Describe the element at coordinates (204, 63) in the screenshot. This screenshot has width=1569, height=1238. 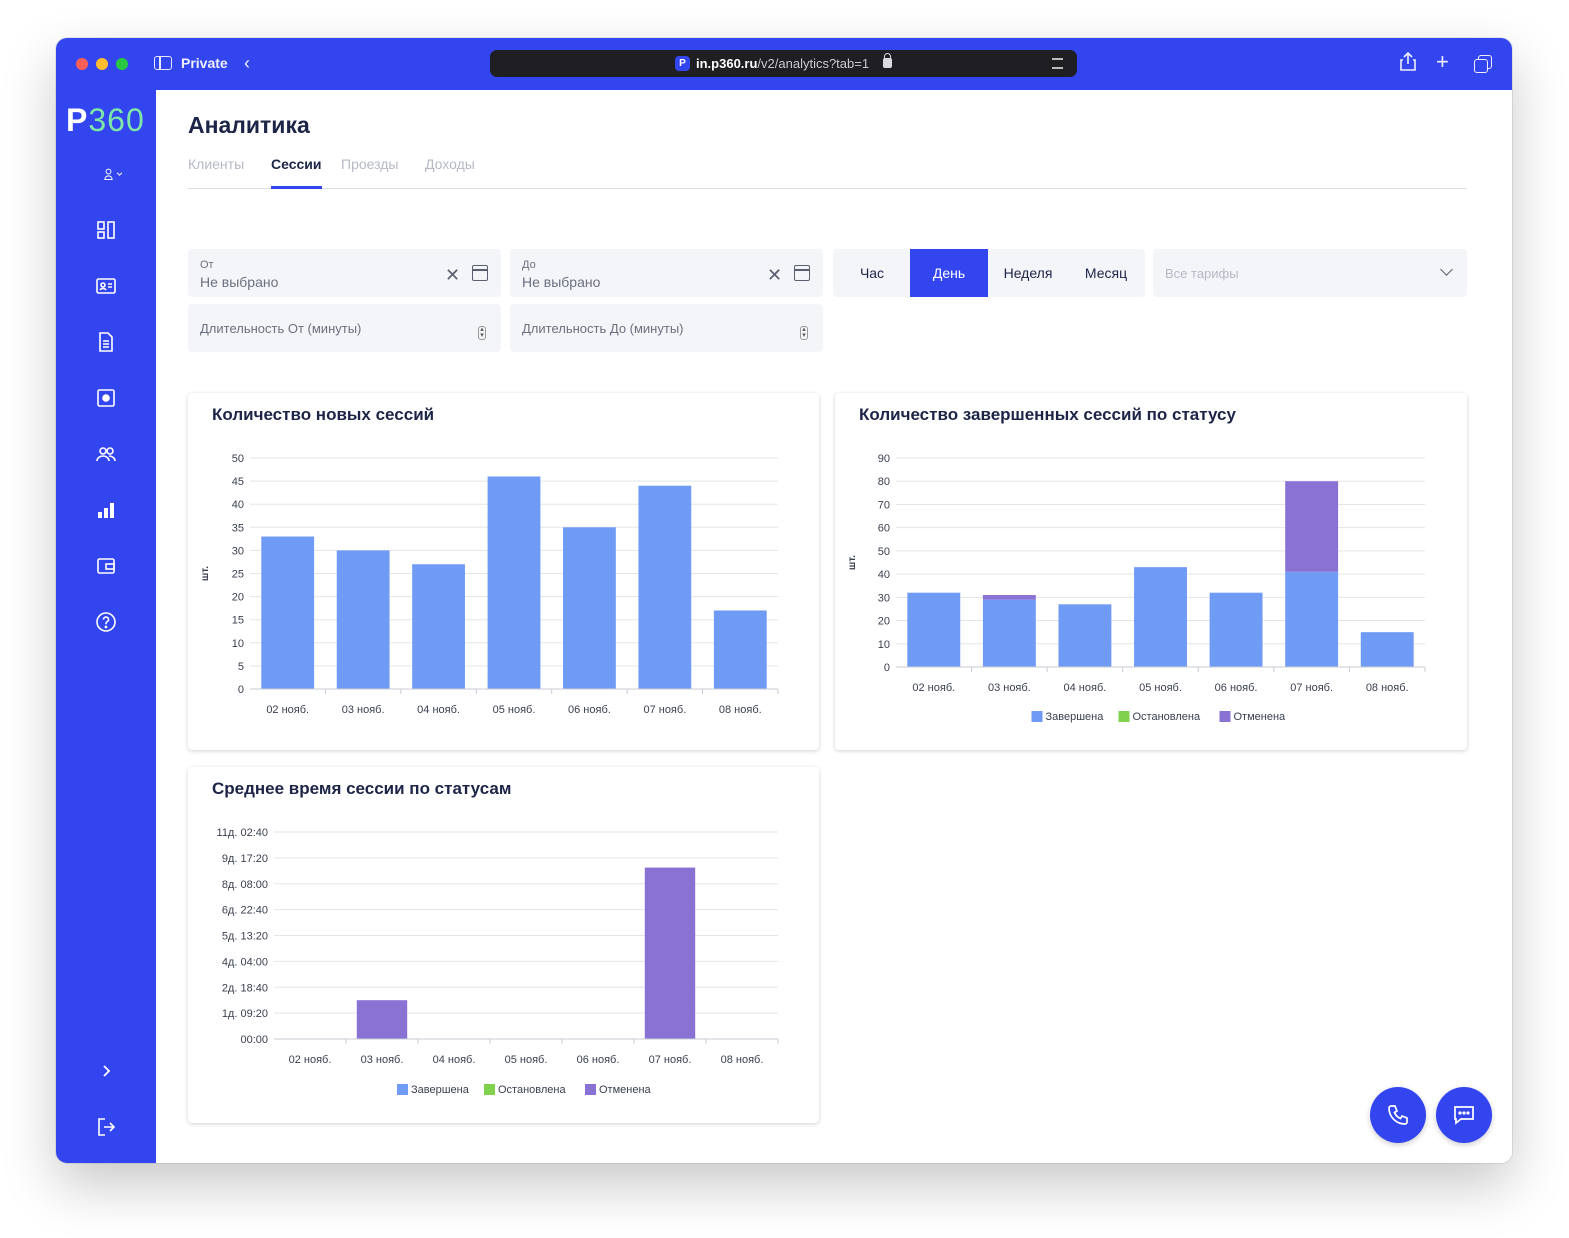
I see `private-label: Private` at that location.